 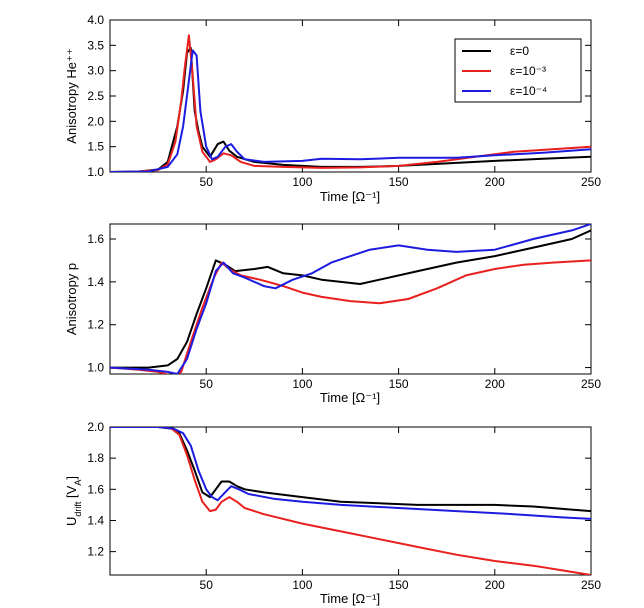 I want to click on y-tick-label: 1.8, so click(x=95, y=458).